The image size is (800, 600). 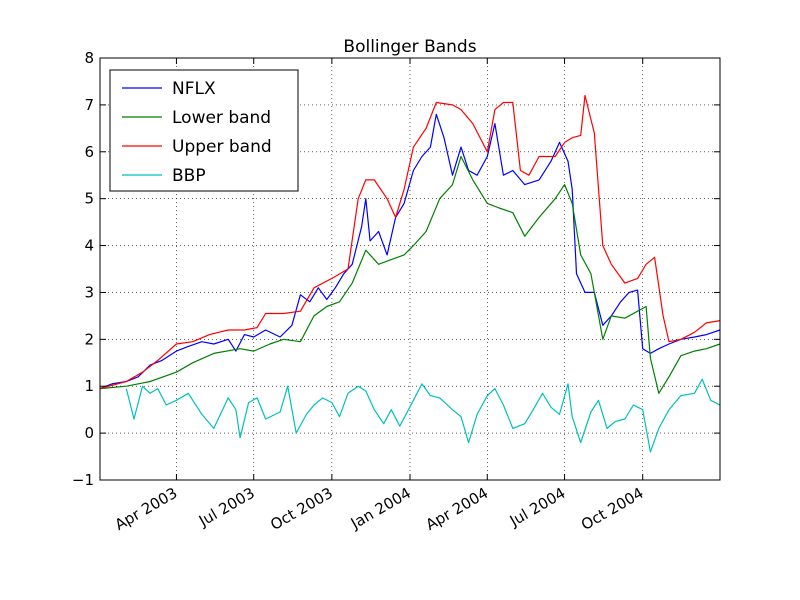 I want to click on legend-box, so click(x=204, y=130).